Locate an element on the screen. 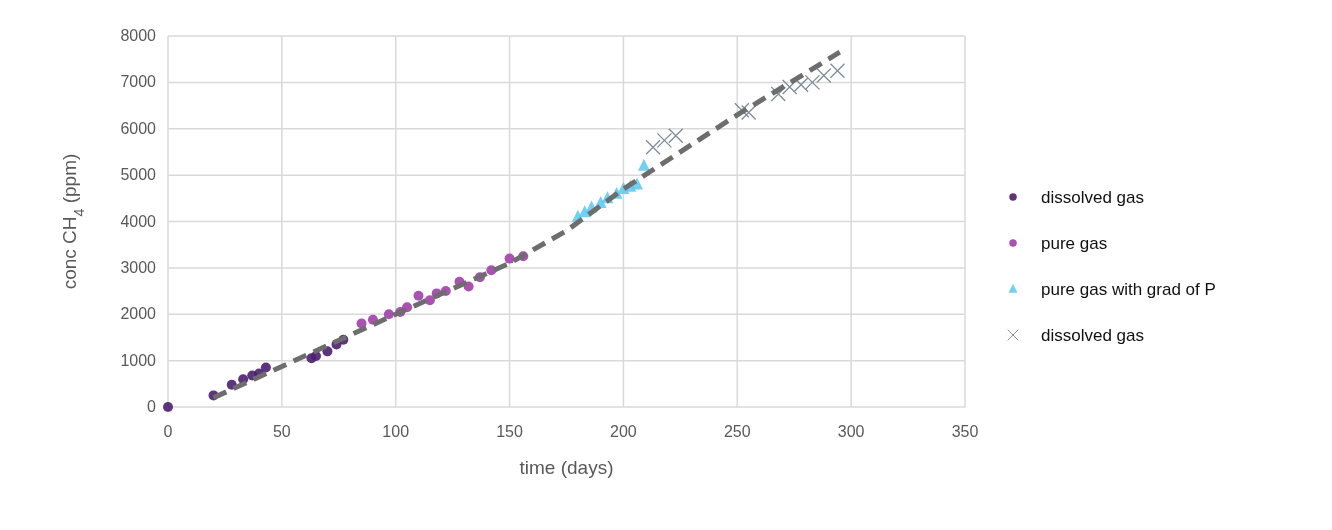  x-axis-title: time (days) is located at coordinates (566, 467).